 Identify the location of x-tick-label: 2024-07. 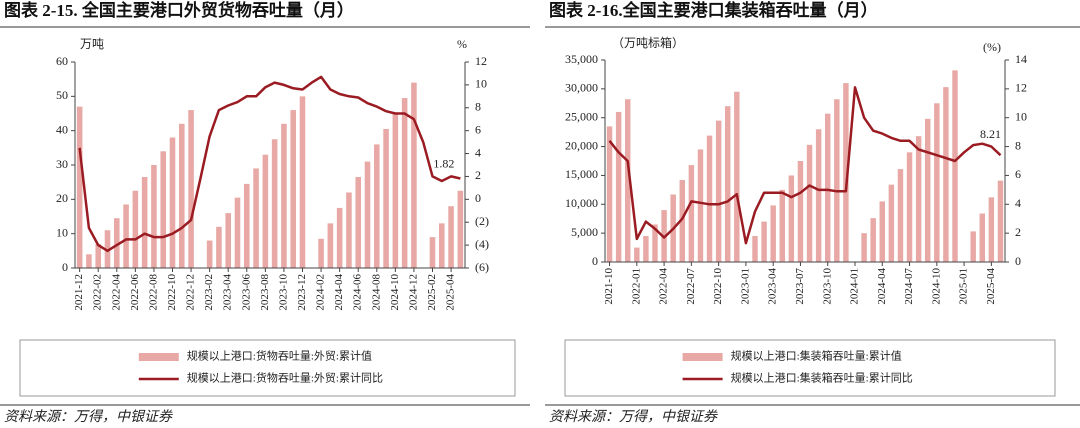
(909, 286).